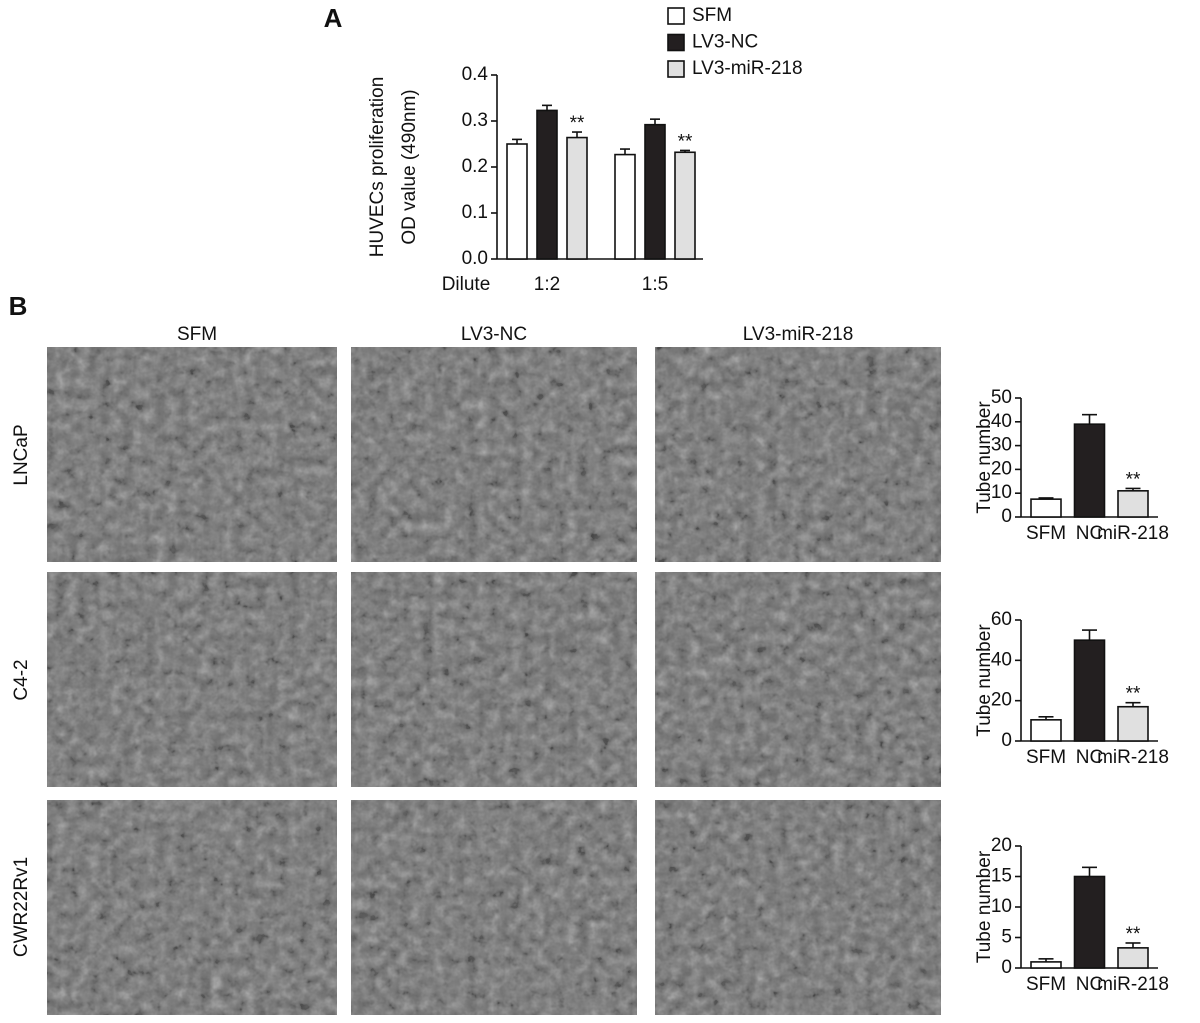 This screenshot has height=1023, width=1200. I want to click on panel-label: A, so click(333, 18).